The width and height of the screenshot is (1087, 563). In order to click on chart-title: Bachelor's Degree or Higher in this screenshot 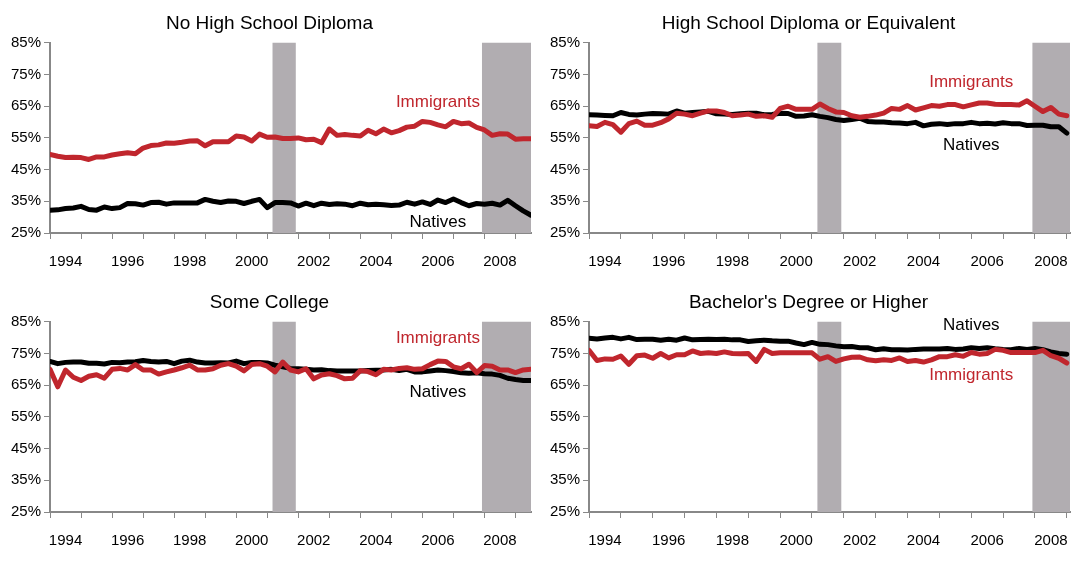, I will do `click(808, 301)`.